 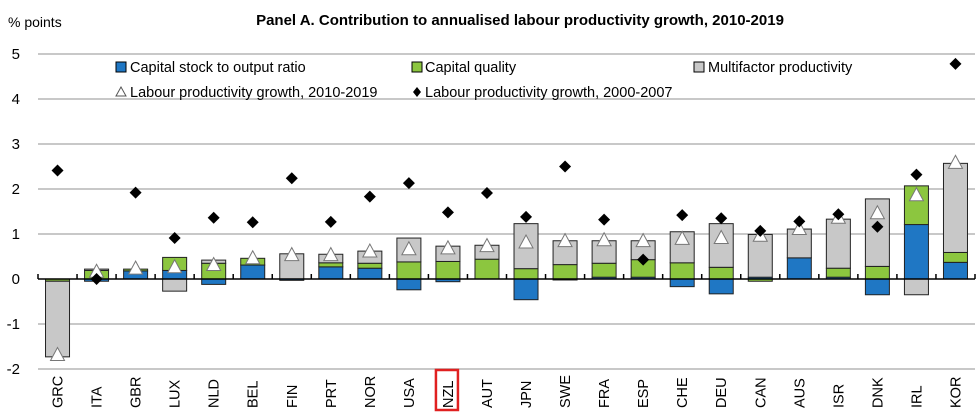 I want to click on x-tick-label: CAN, so click(x=761, y=392).